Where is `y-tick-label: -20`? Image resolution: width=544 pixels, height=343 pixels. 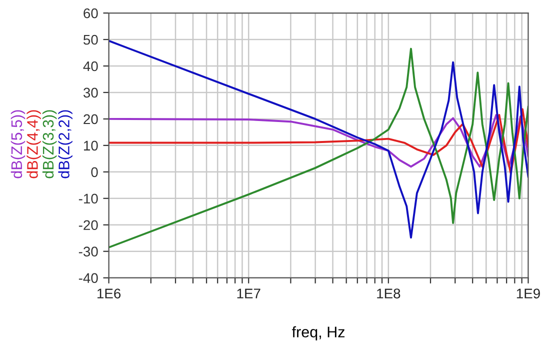 y-tick-label: -20 is located at coordinates (88, 225).